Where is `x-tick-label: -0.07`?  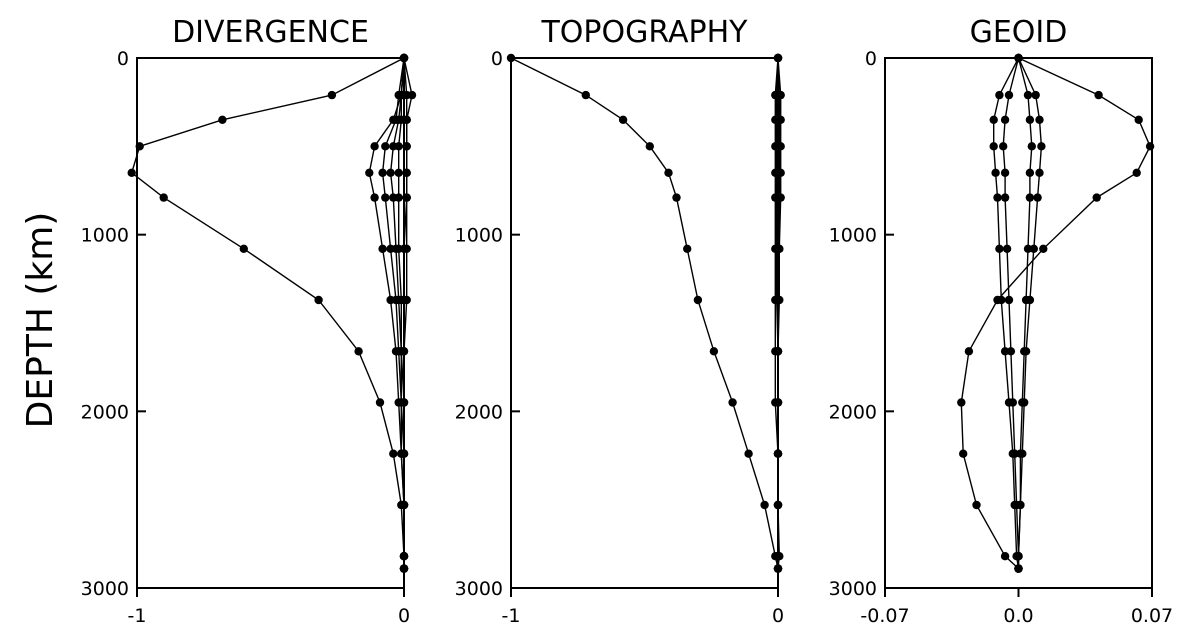 x-tick-label: -0.07 is located at coordinates (884, 616).